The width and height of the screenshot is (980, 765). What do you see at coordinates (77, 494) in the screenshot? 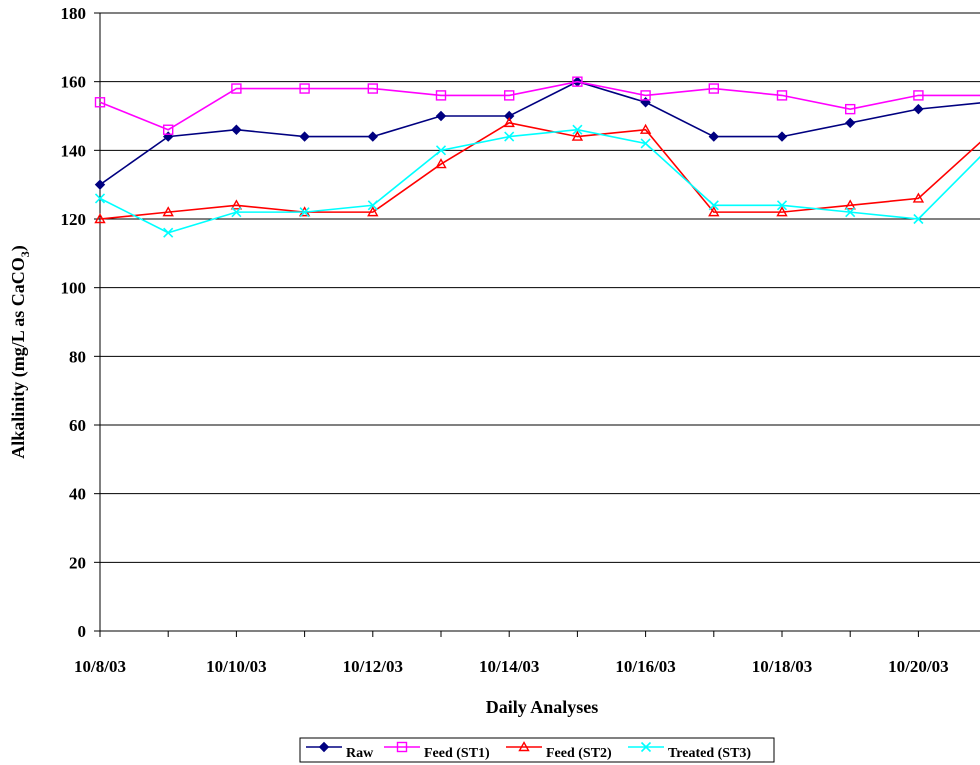
I see `y-tick-label-40: 40` at bounding box center [77, 494].